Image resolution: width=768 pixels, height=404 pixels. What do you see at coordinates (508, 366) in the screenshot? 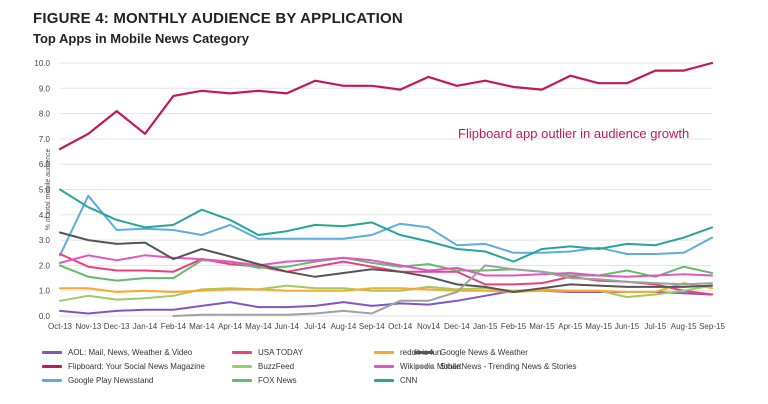
I see `legend-label: SmartNews - Trending News & Stories` at bounding box center [508, 366].